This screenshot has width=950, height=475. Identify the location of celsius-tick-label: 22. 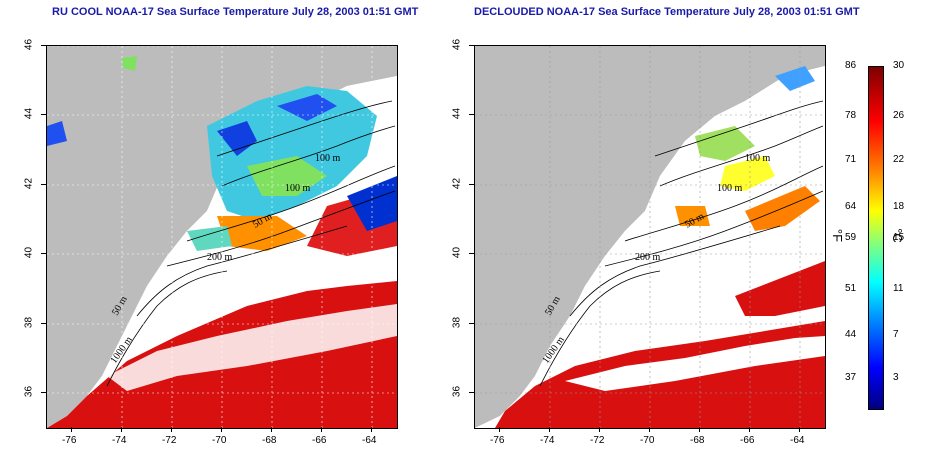
(899, 159).